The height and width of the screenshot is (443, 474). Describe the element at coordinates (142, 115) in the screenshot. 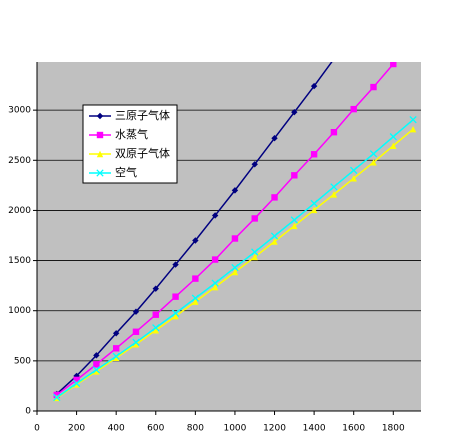

I see `legend-label: 三原子气体` at that location.